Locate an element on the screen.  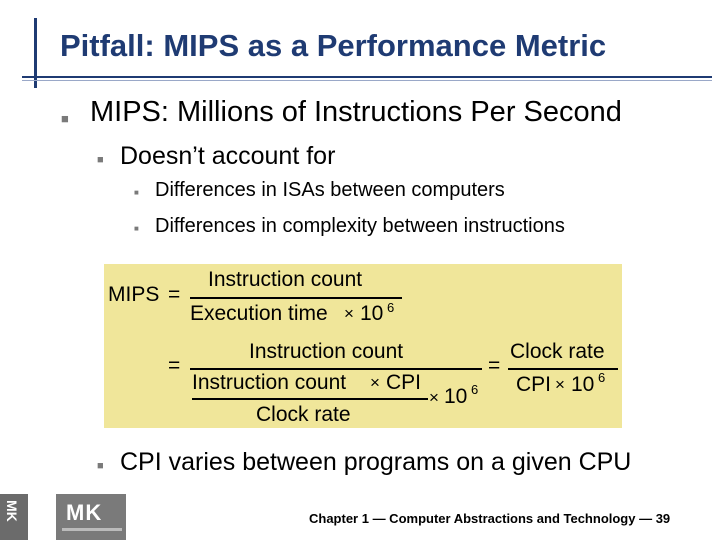
formula-execution-time: Execution time is located at coordinates (259, 313).